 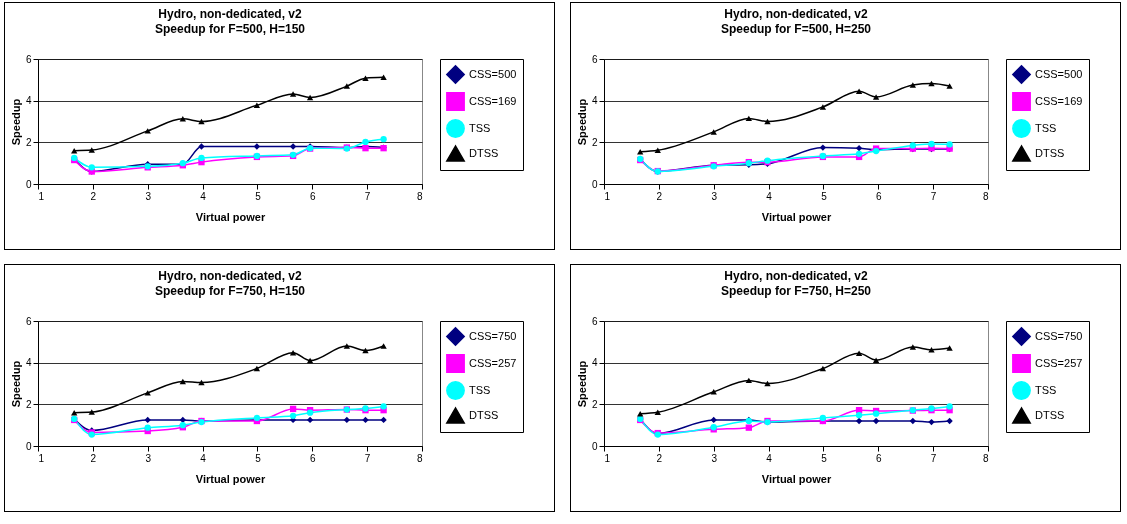 I want to click on chart-subtitle: Speedup for F=500, H=250, so click(x=796, y=29).